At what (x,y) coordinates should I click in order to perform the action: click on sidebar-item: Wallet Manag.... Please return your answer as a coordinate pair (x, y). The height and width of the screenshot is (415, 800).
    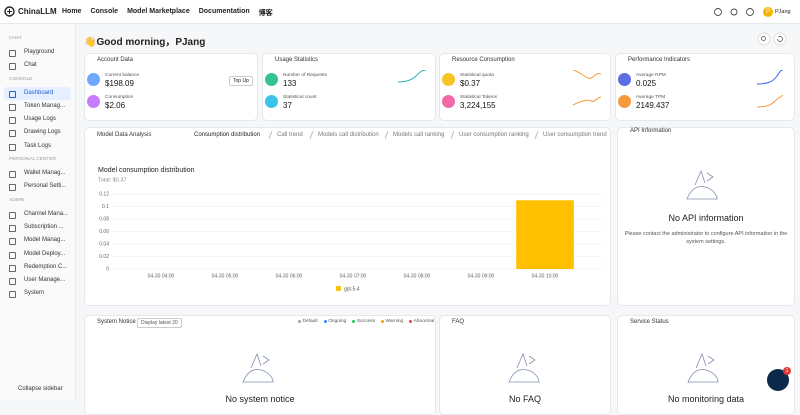
    Looking at the image, I should click on (37, 173).